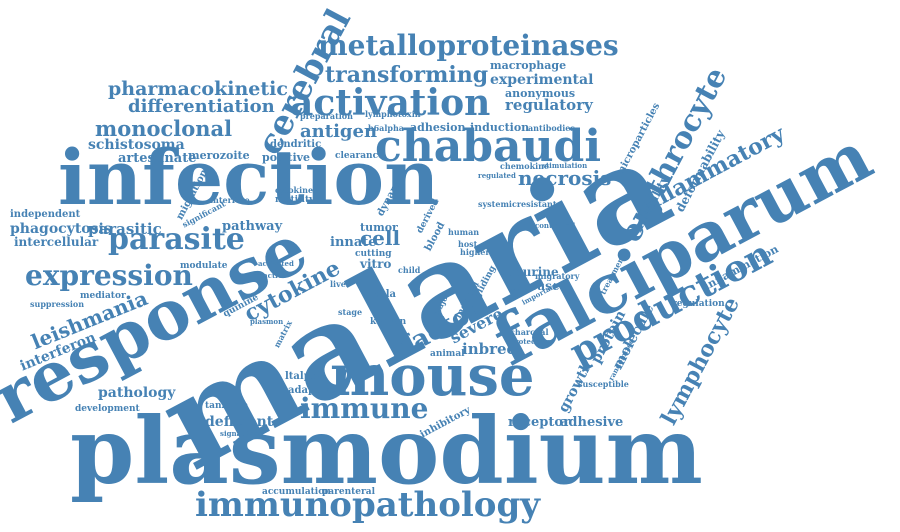 The width and height of the screenshot is (900, 532). Describe the element at coordinates (603, 384) in the screenshot. I see `word: susceptible` at that location.